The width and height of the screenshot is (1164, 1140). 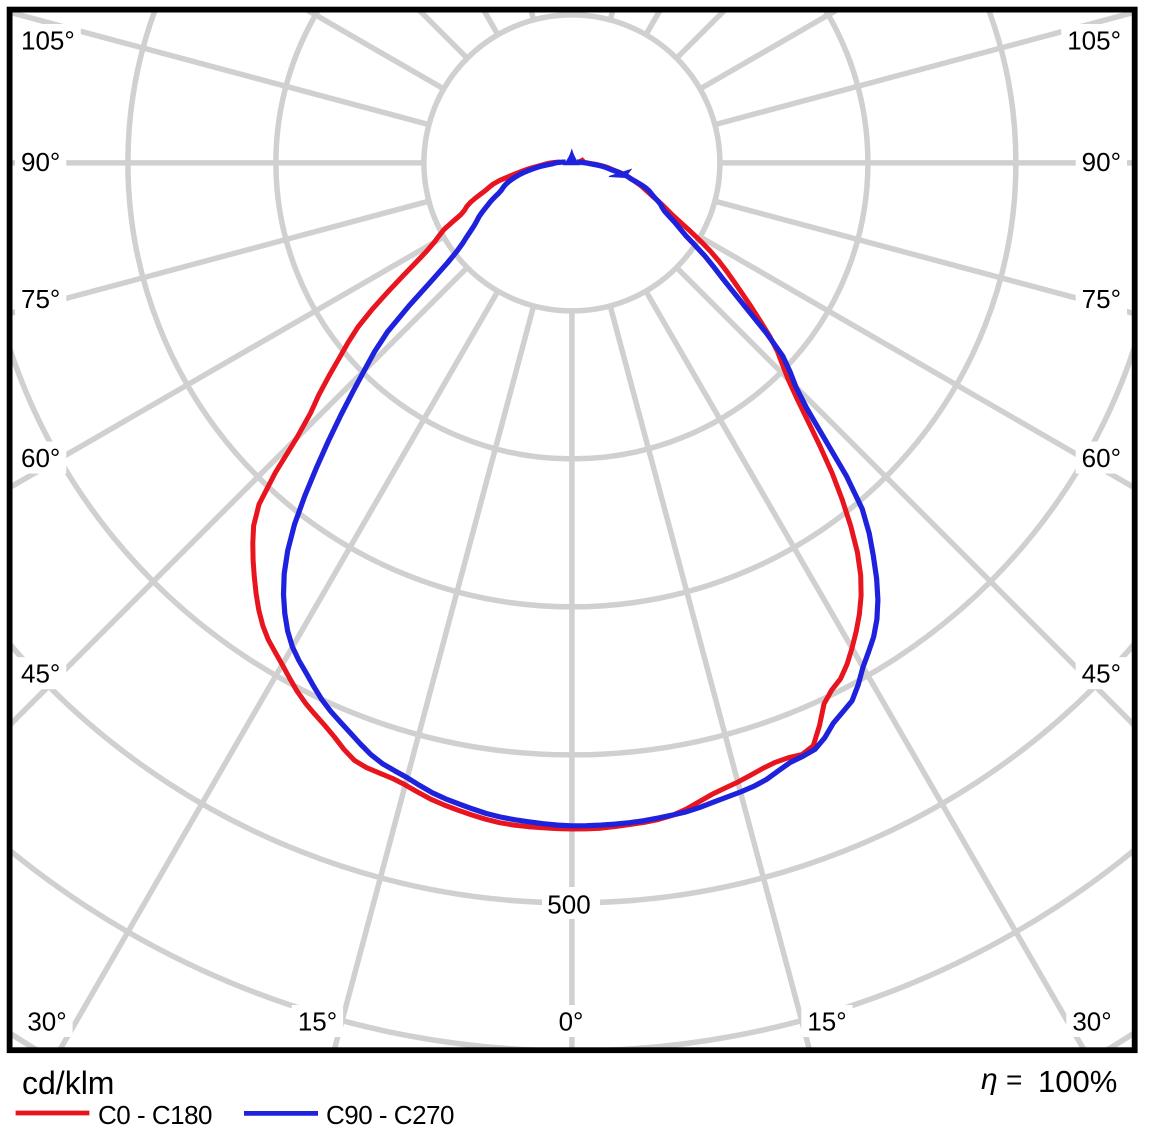 What do you see at coordinates (155, 1115) in the screenshot?
I see `svg-text: C0 - C180` at bounding box center [155, 1115].